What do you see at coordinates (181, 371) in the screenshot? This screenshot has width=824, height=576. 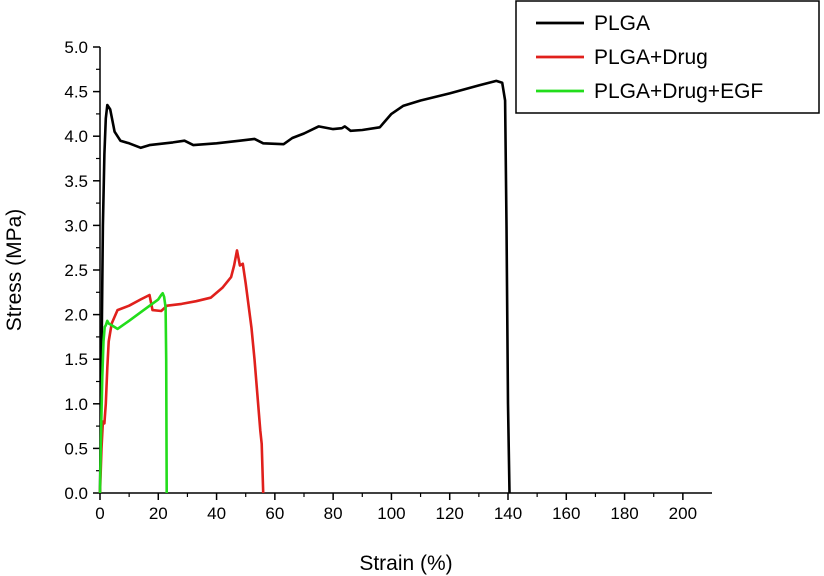 I see `series-line-plga-drug` at bounding box center [181, 371].